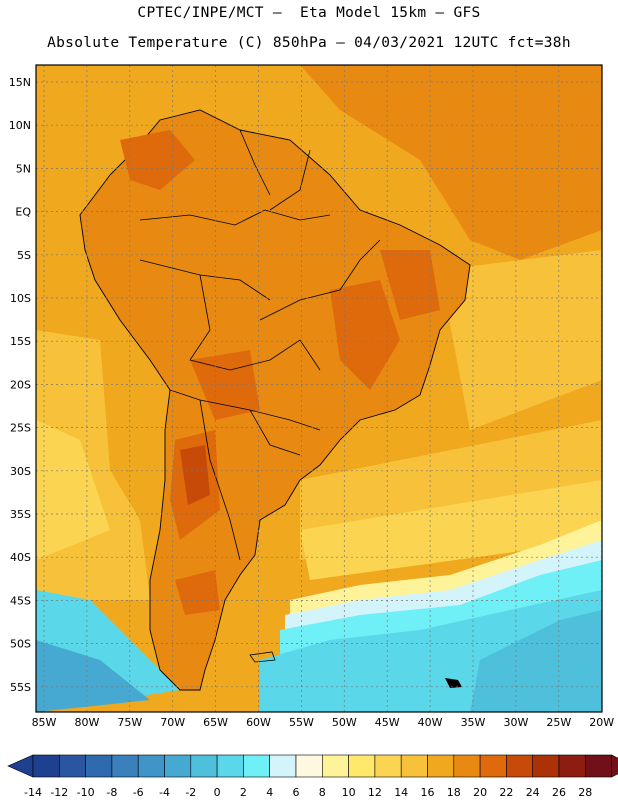 Image resolution: width=618 pixels, height=800 pixels. I want to click on colorbar-tick-label: 4, so click(269, 792).